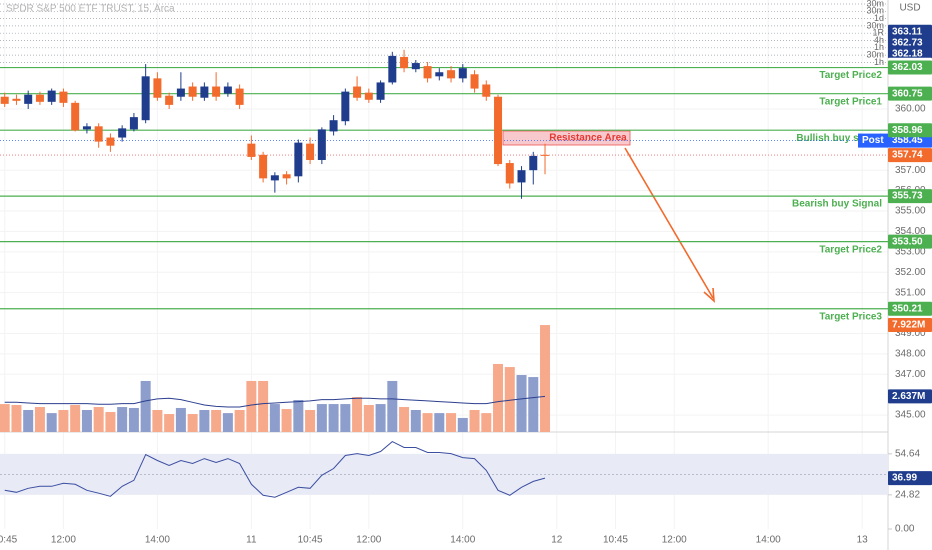 This screenshot has width=932, height=550. Describe the element at coordinates (588, 138) in the screenshot. I see `resistance-label: Resistance Area` at that location.